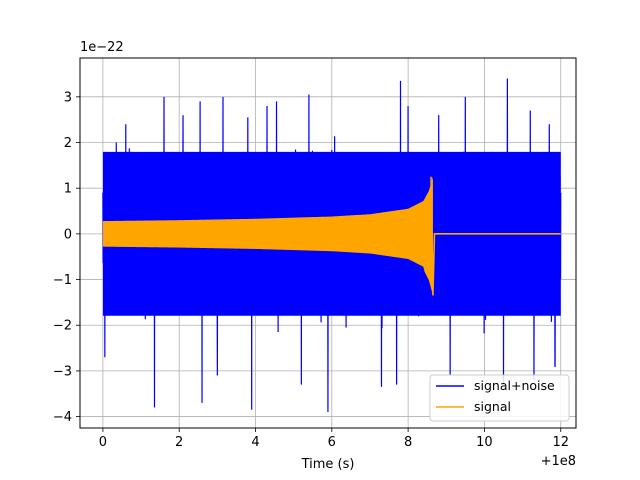  Describe the element at coordinates (68, 143) in the screenshot. I see `y-tick-label: 2` at that location.